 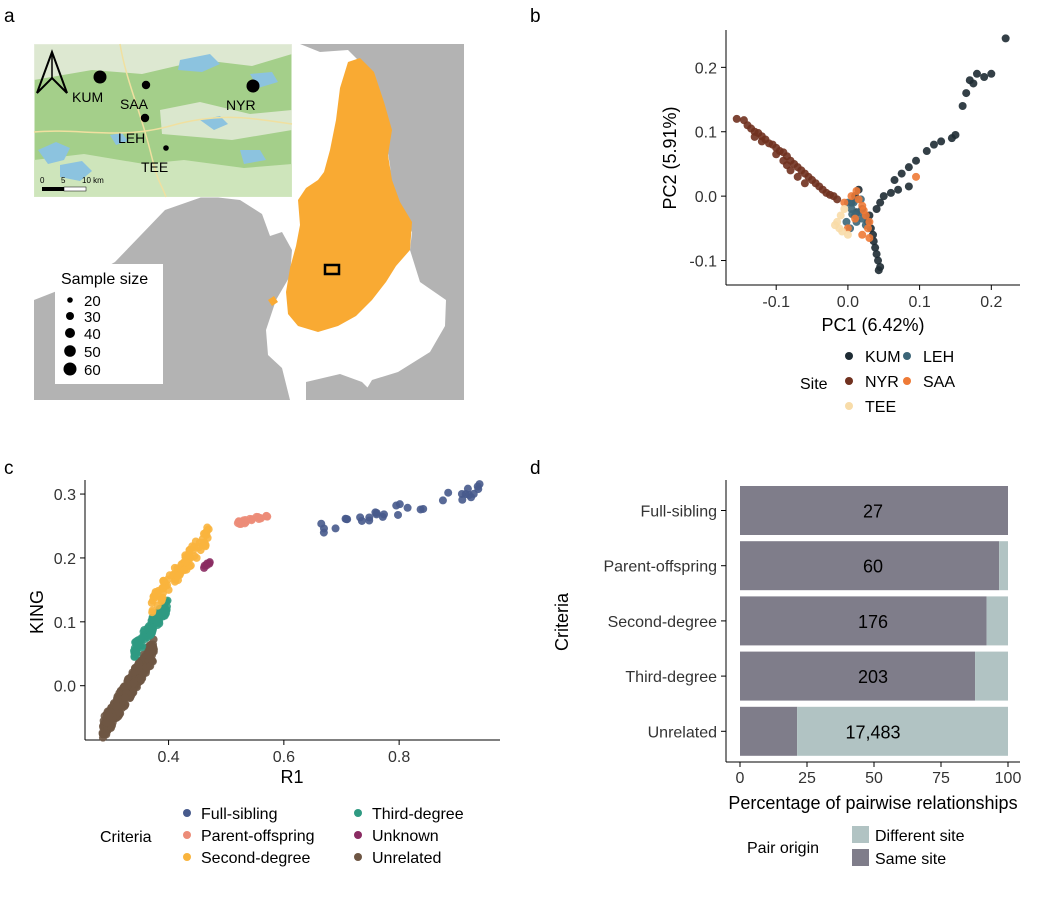 I want to click on legend-label-kum: KUM, so click(x=883, y=357).